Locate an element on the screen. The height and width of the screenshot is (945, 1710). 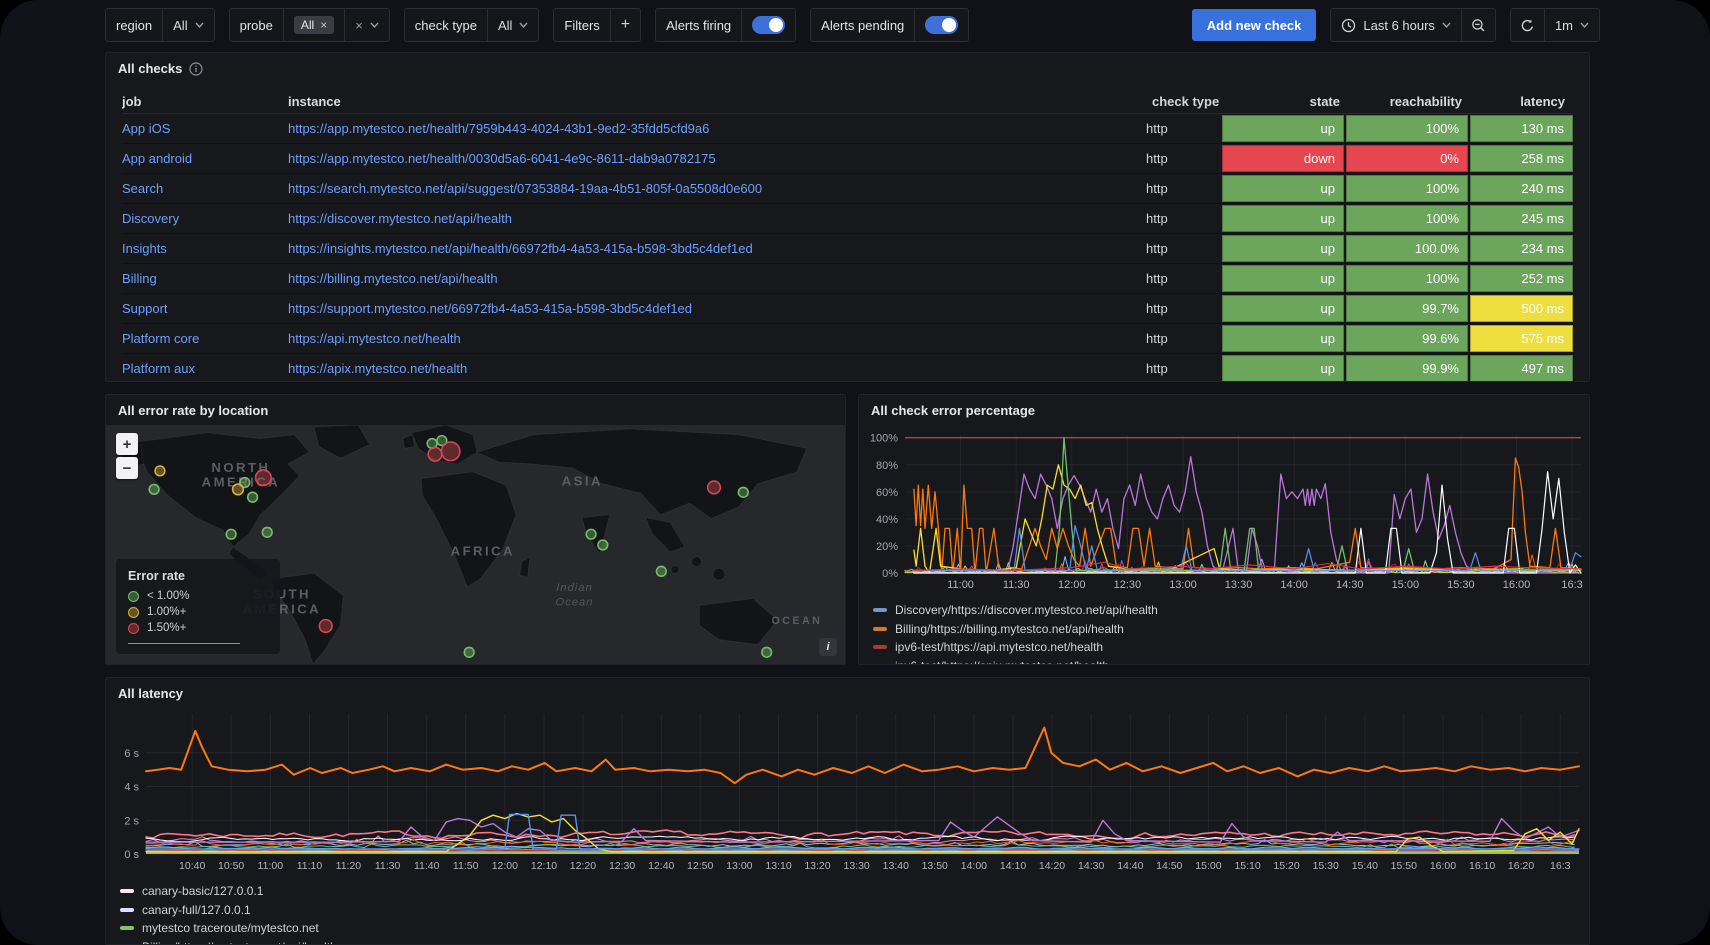
chip-remove-icon: × is located at coordinates (324, 25).